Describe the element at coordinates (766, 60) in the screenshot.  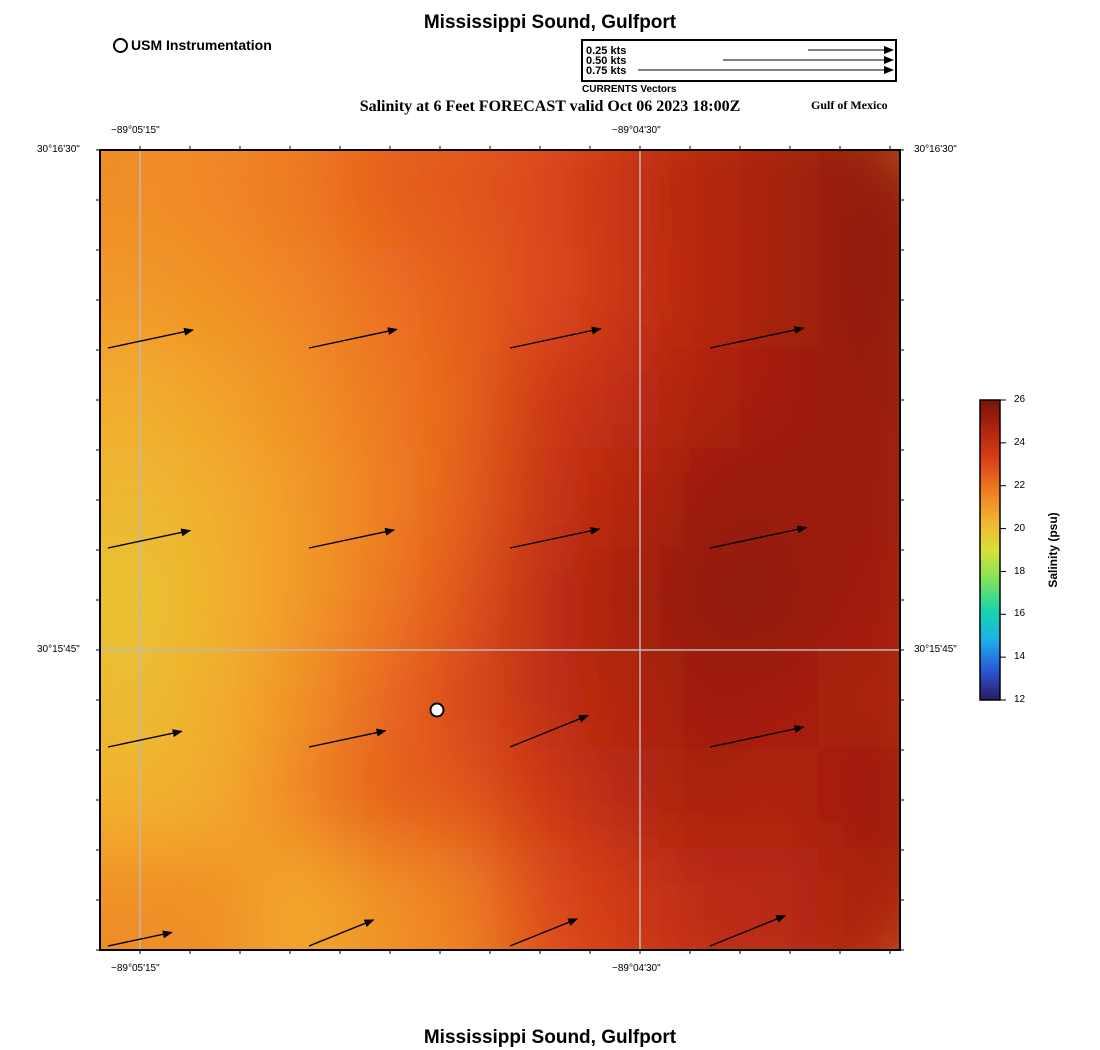
I see `vector-legend-arrows` at that location.